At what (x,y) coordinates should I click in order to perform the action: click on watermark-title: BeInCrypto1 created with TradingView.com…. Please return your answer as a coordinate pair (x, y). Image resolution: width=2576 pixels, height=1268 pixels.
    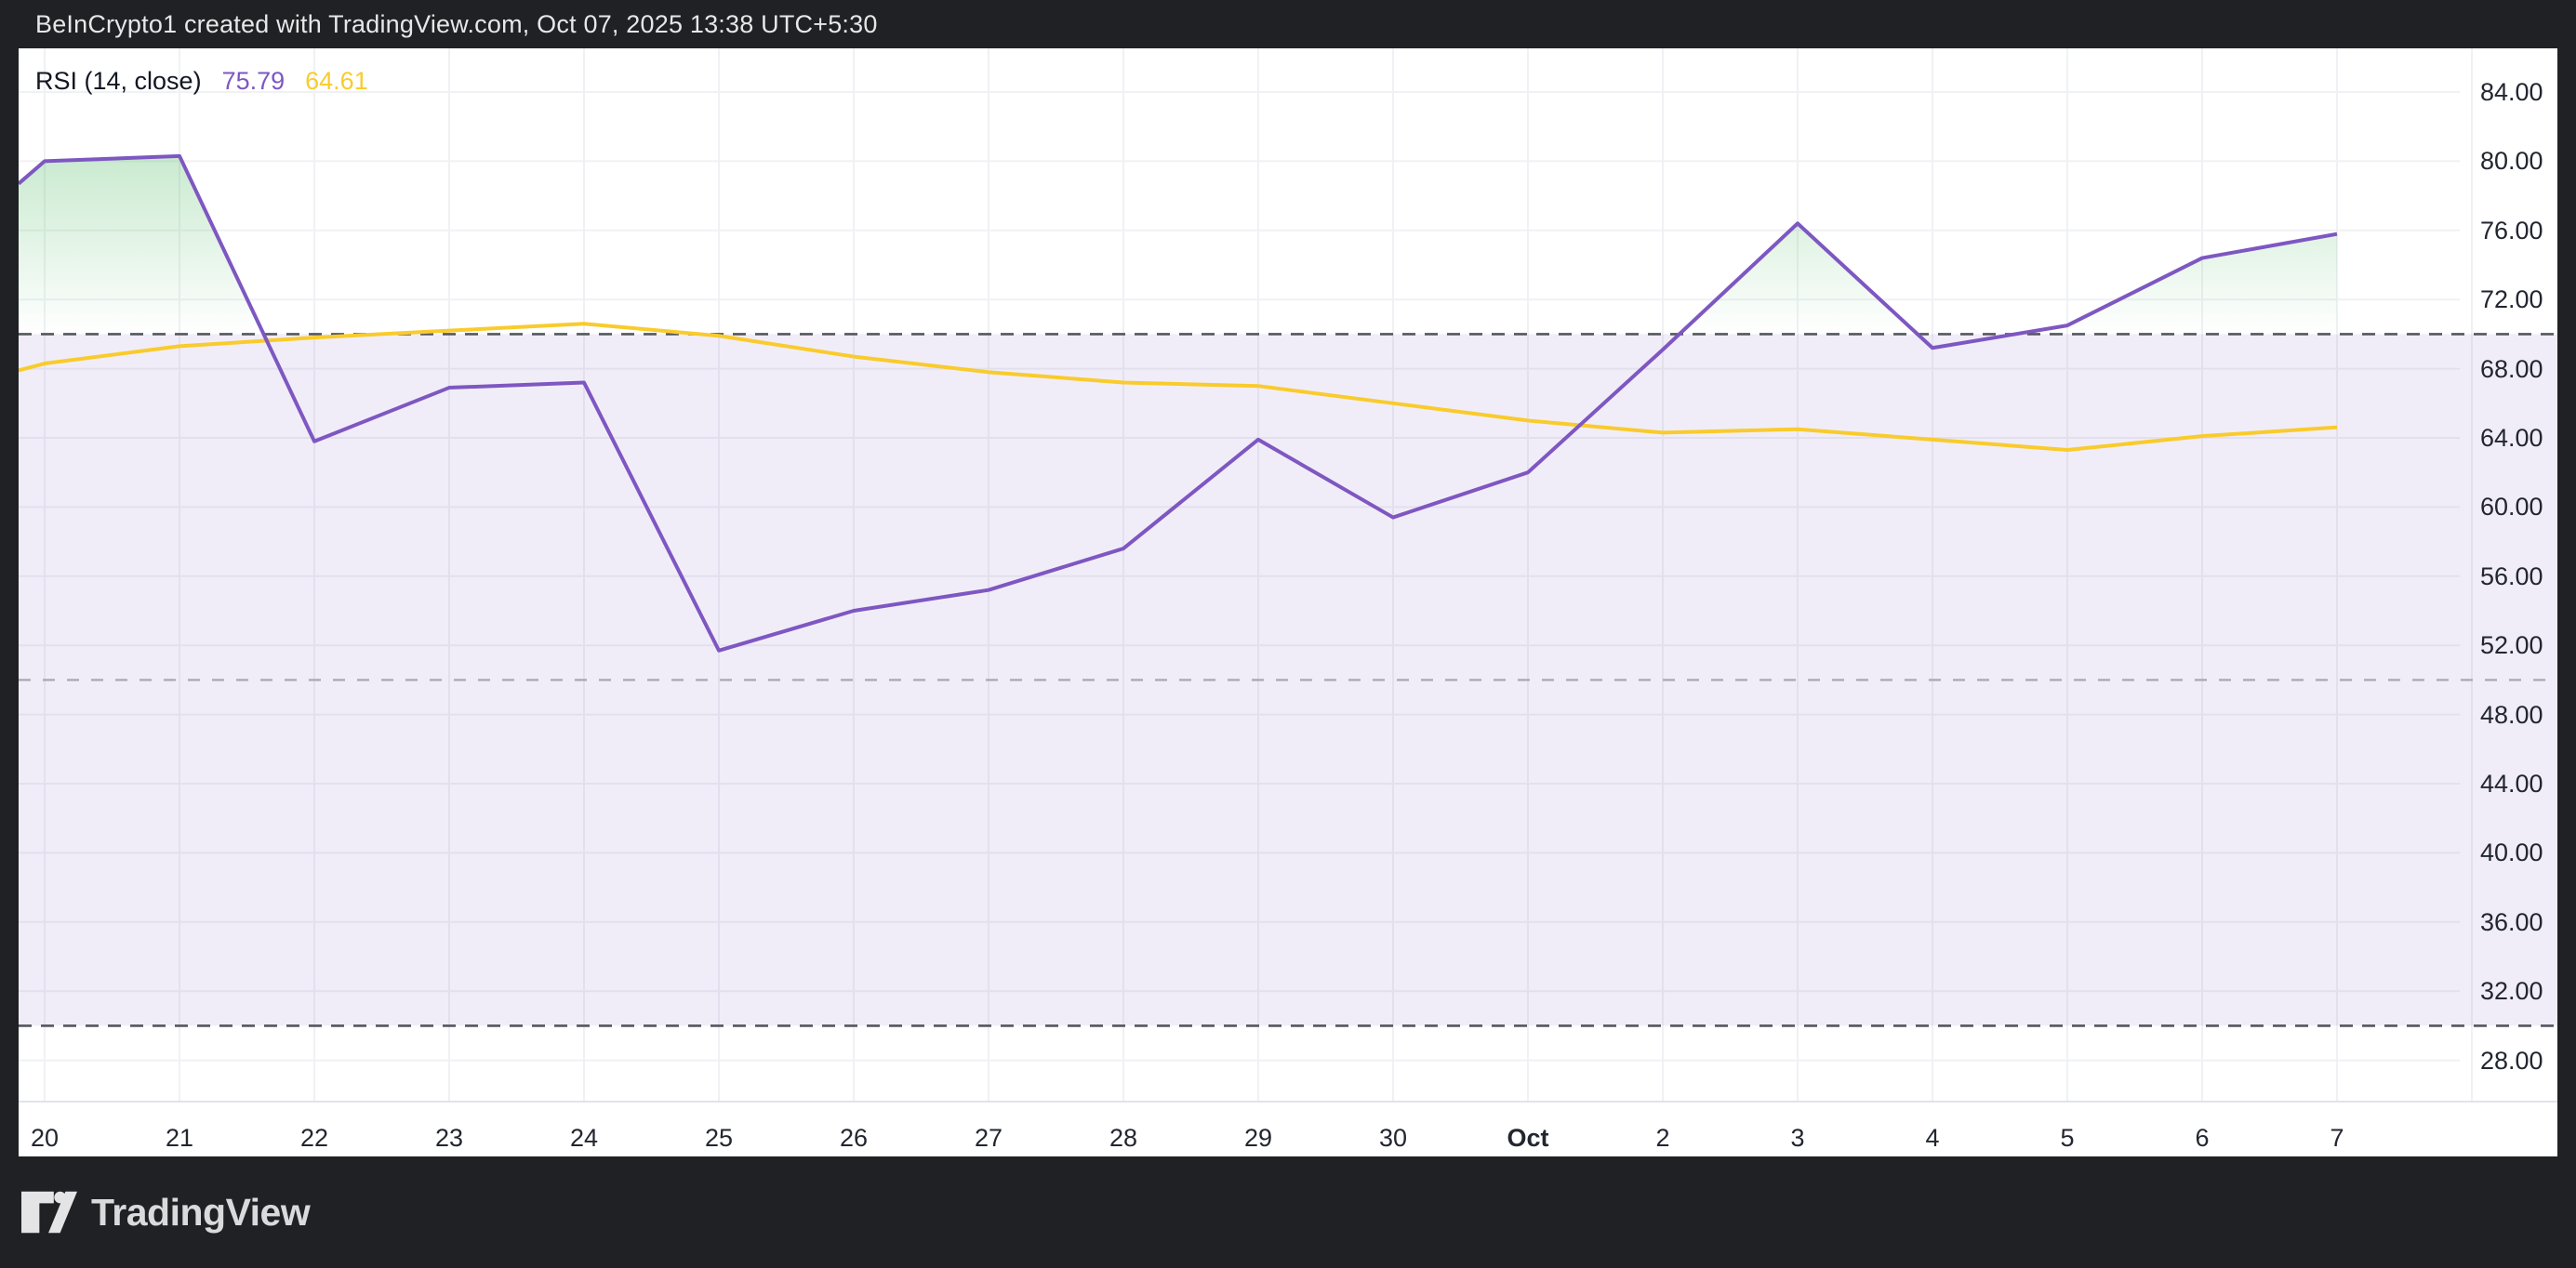
    Looking at the image, I should click on (456, 24).